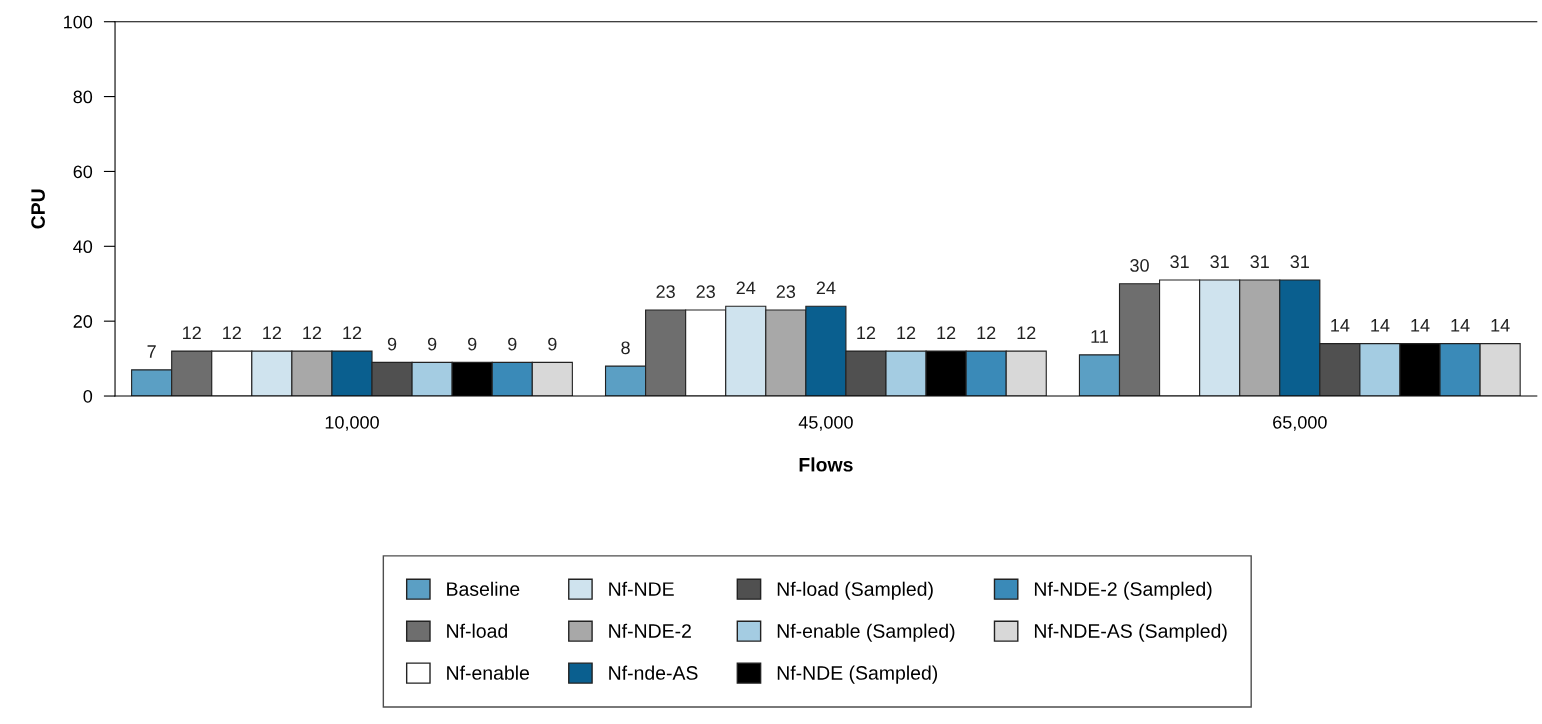 Image resolution: width=1542 pixels, height=724 pixels. I want to click on y-tick-label: 60, so click(83, 172).